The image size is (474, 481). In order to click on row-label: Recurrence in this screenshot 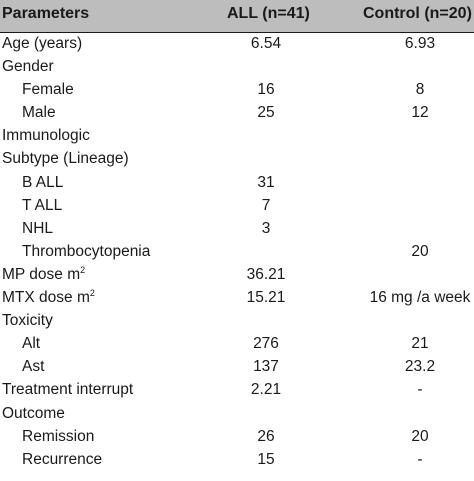, I will do `click(62, 459)`.